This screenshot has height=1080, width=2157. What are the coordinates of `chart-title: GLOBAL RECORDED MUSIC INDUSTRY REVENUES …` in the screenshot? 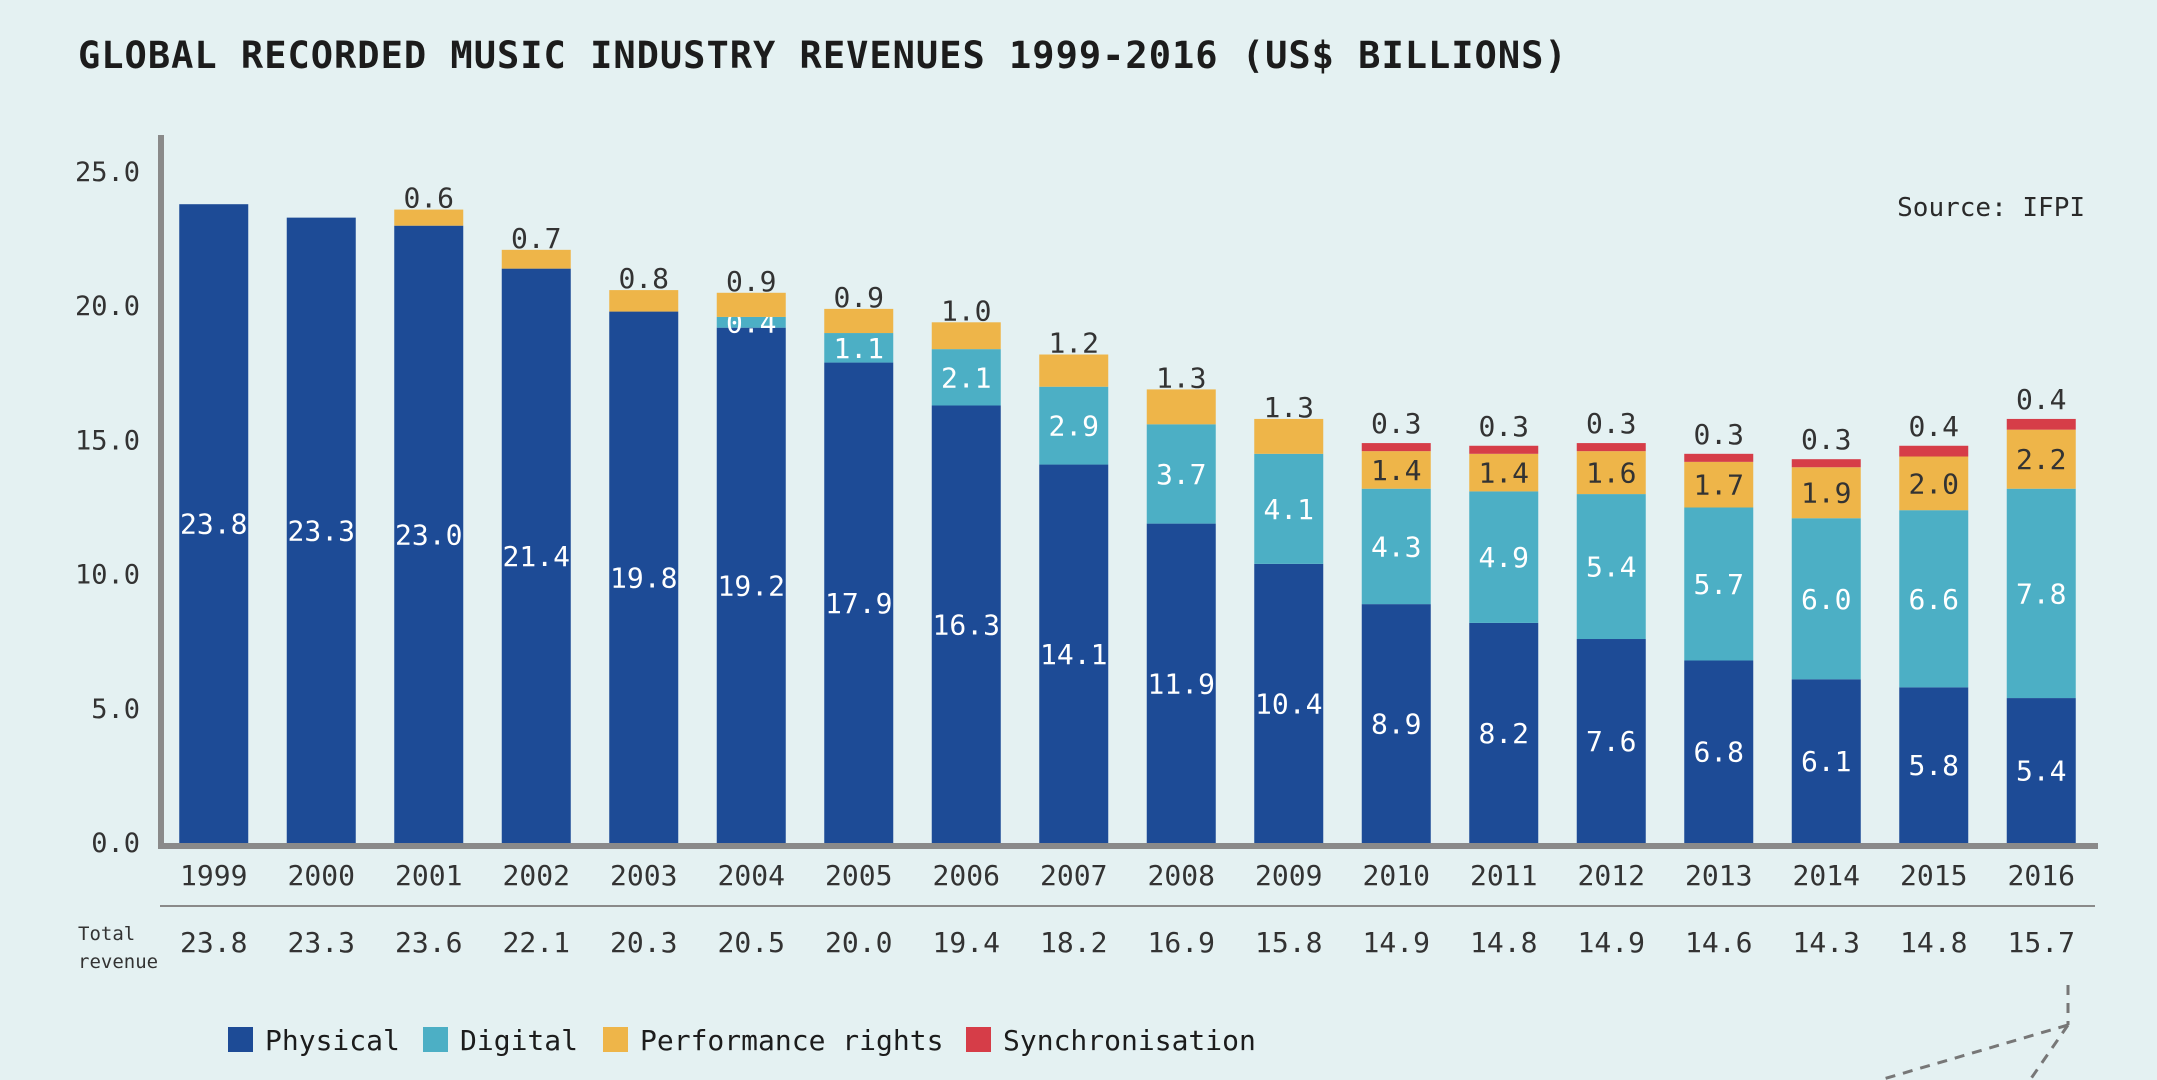 It's located at (823, 55).